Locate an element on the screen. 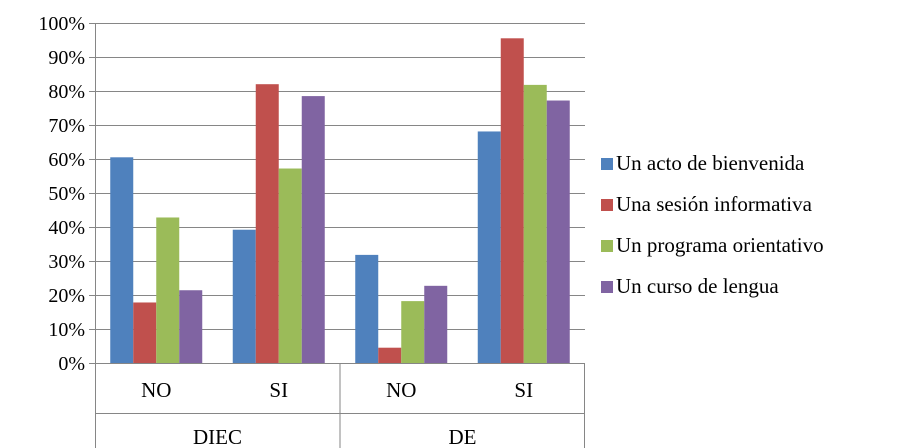 The height and width of the screenshot is (448, 897). legend-label: Un acto de bienvenida is located at coordinates (710, 163).